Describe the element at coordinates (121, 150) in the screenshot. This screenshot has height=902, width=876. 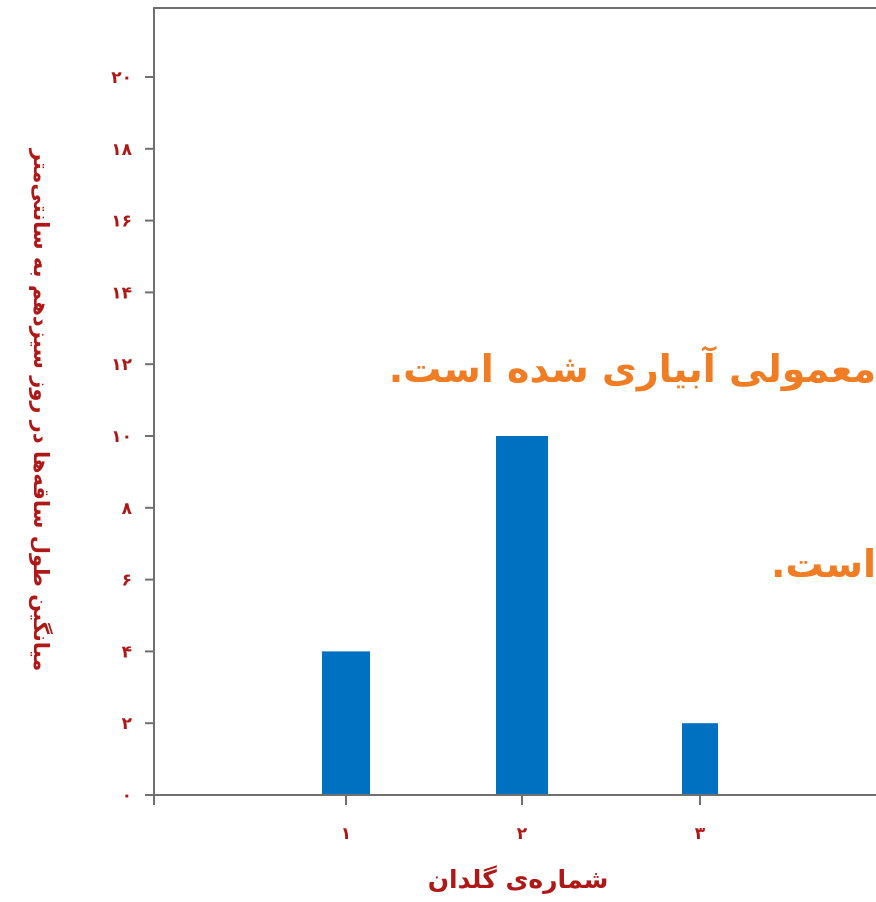
I see `y-tick-label: ۱۸` at that location.